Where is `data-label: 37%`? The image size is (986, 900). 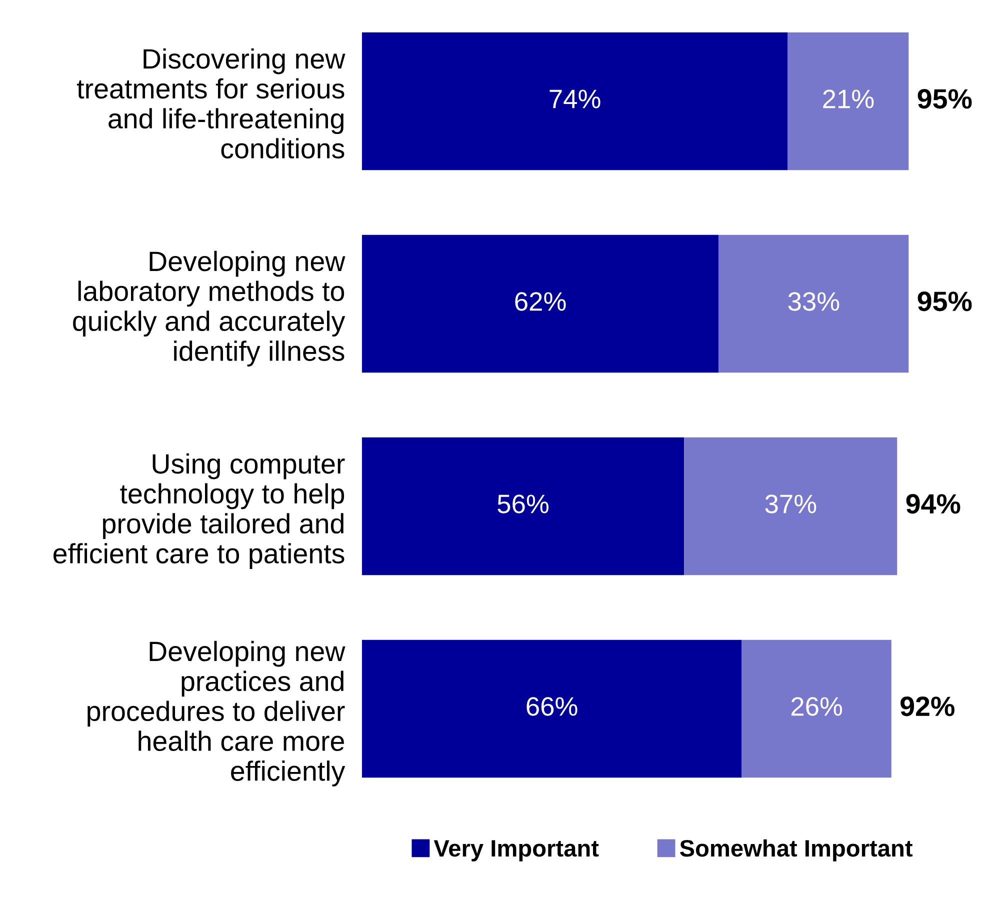
data-label: 37% is located at coordinates (790, 504).